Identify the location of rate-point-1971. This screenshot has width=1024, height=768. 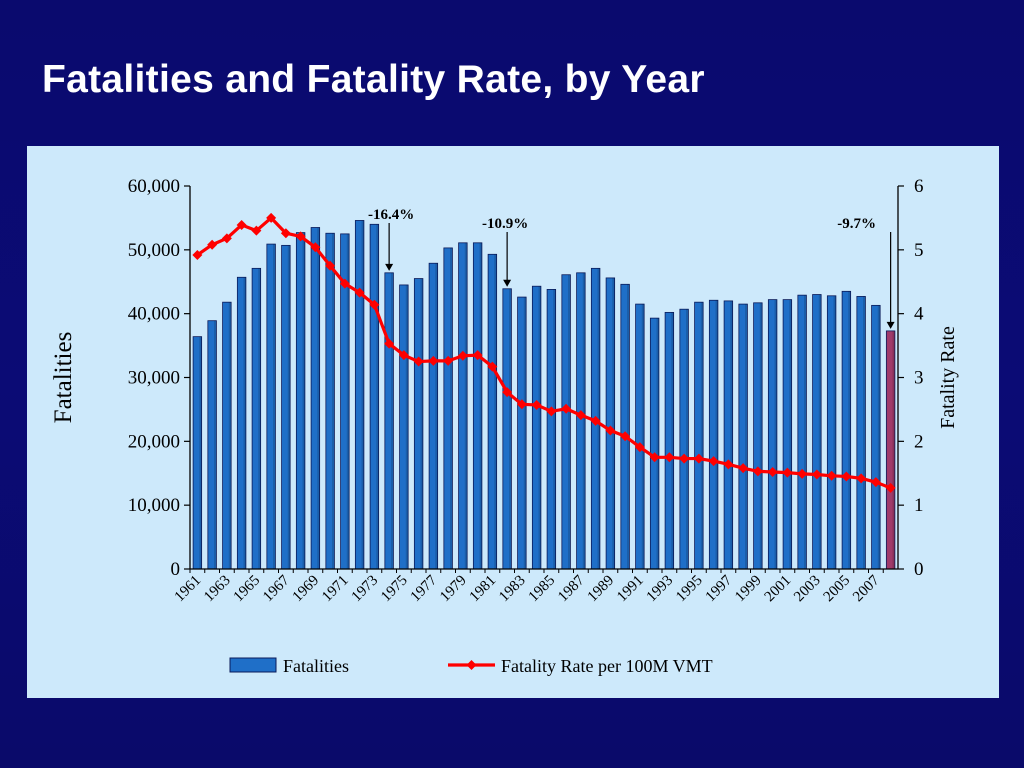
(344, 283).